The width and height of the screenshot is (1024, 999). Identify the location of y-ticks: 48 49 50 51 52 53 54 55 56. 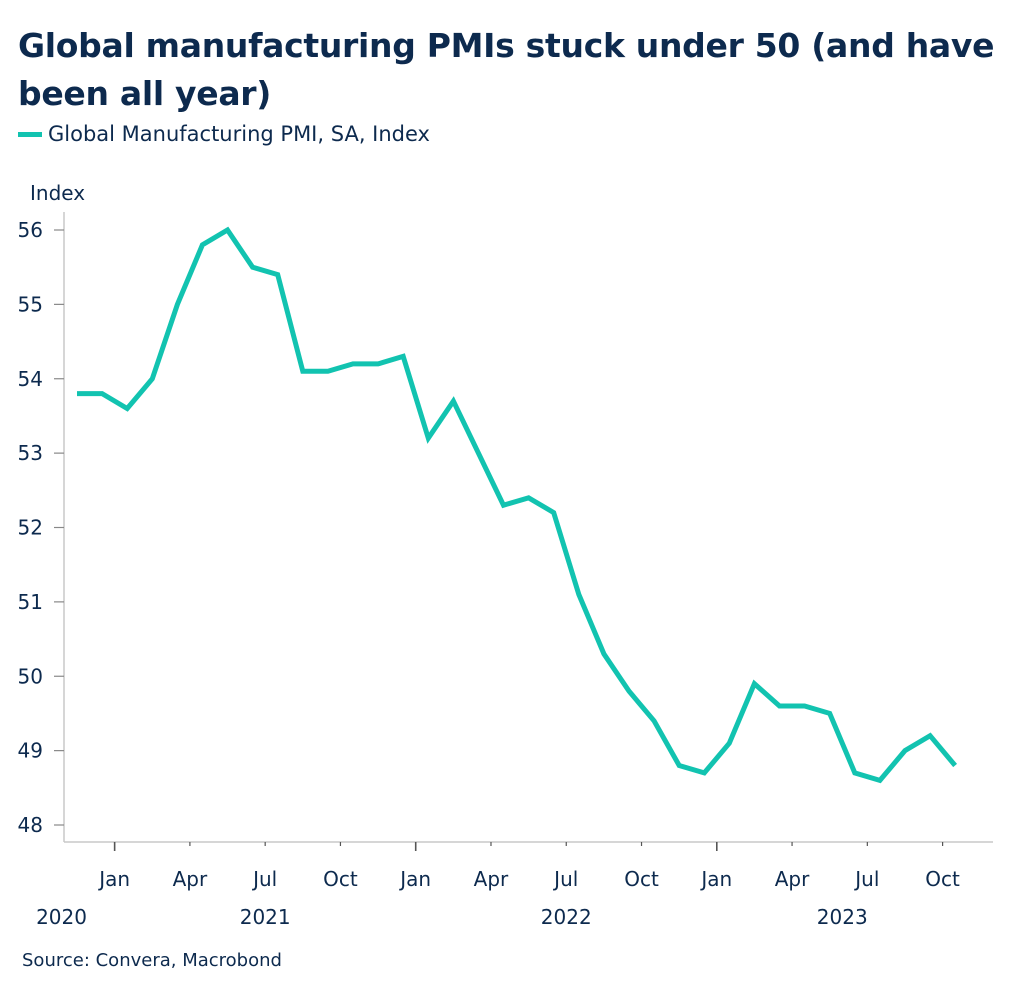
(41, 527).